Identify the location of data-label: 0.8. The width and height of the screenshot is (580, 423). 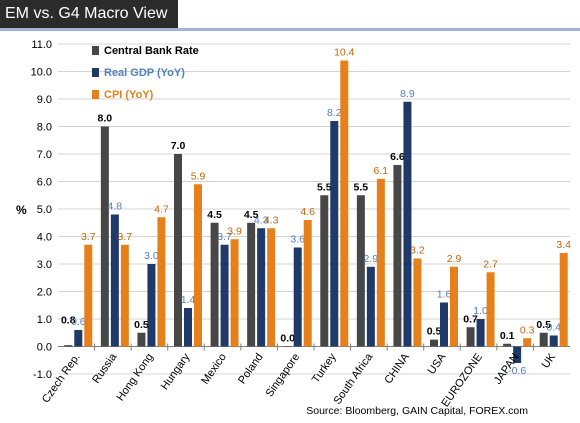
(68, 321).